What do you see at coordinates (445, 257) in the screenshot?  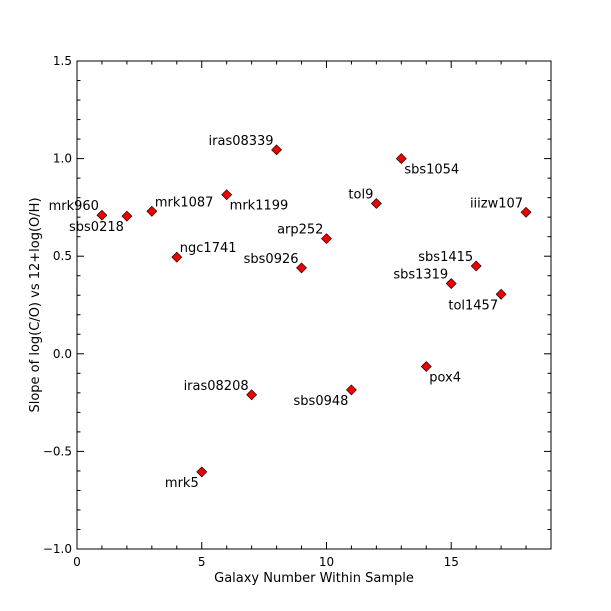 I see `point-label-sbs1415: sbs1415` at bounding box center [445, 257].